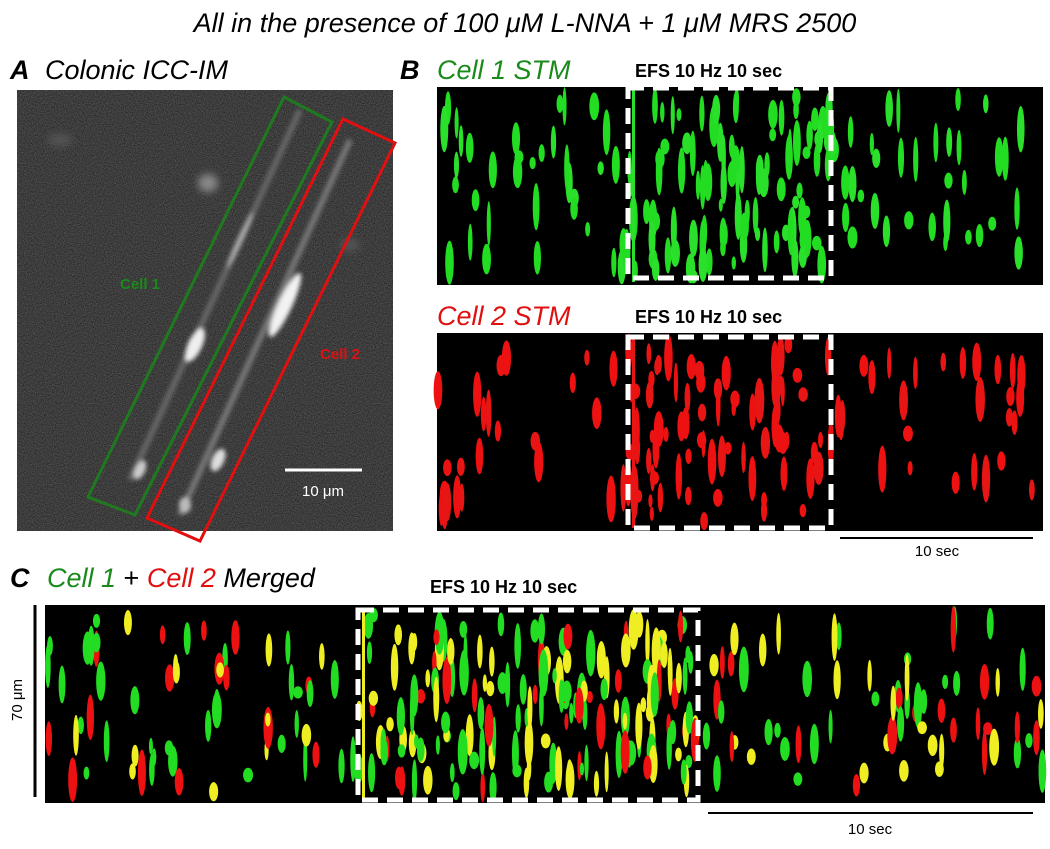 This screenshot has width=1050, height=849. I want to click on cell-label: Cell 2, so click(340, 354).